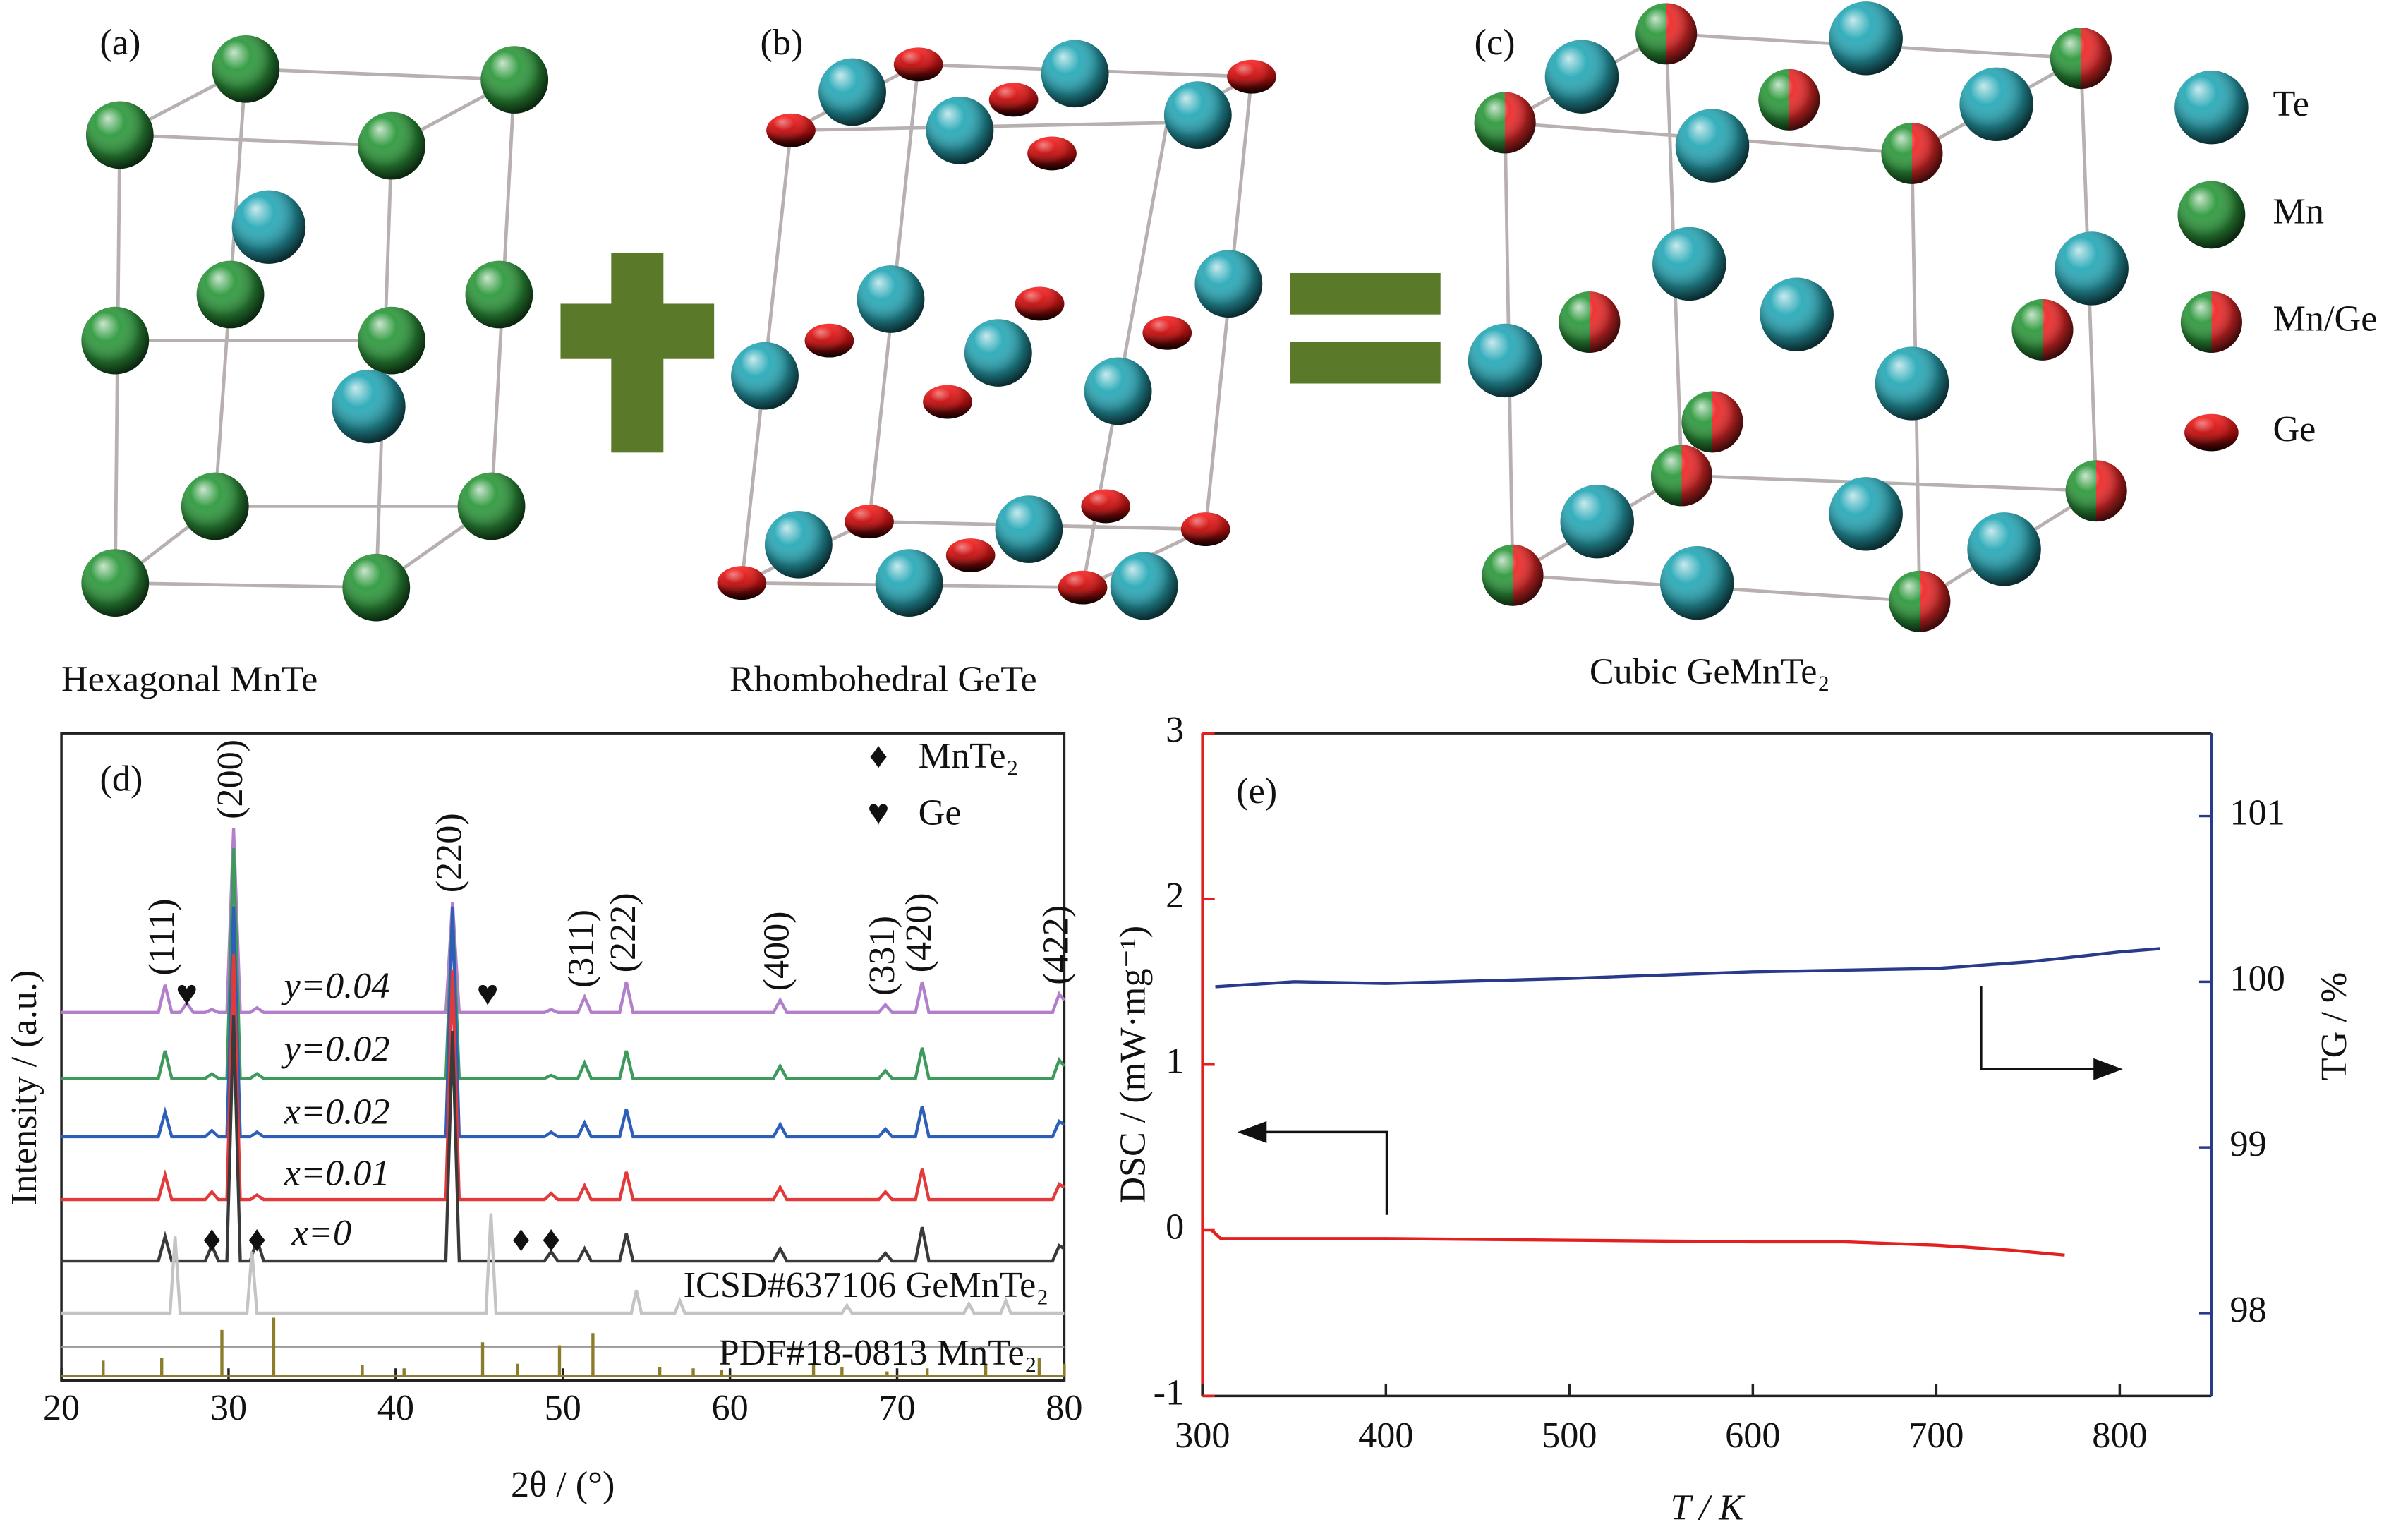 Image resolution: width=2408 pixels, height=1534 pixels. What do you see at coordinates (2325, 318) in the screenshot?
I see `legend-label: Mn/Ge` at bounding box center [2325, 318].